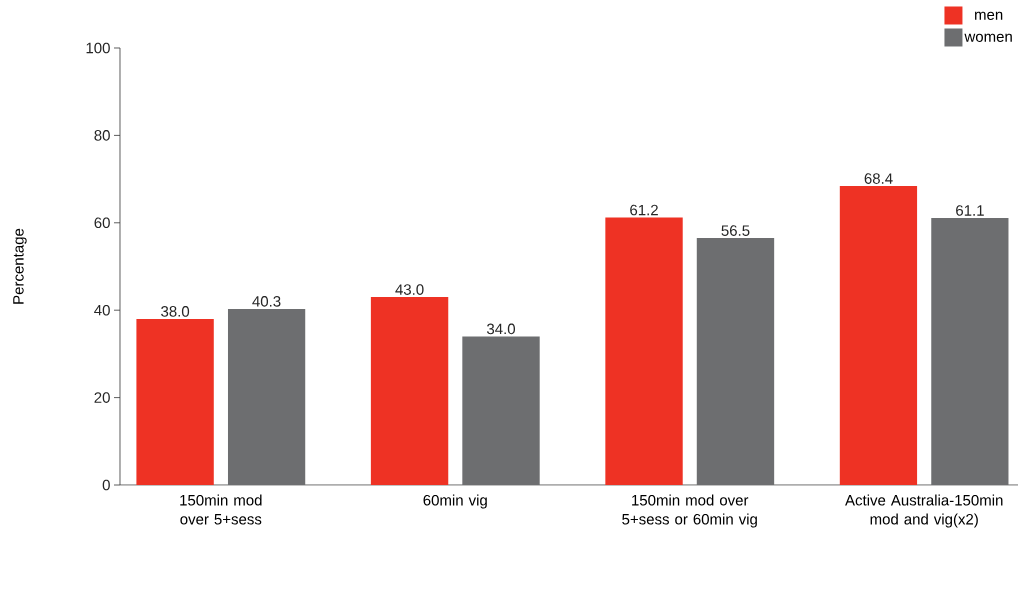 Image resolution: width=1018 pixels, height=603 pixels. What do you see at coordinates (988, 37) in the screenshot?
I see `legend-label: women` at bounding box center [988, 37].